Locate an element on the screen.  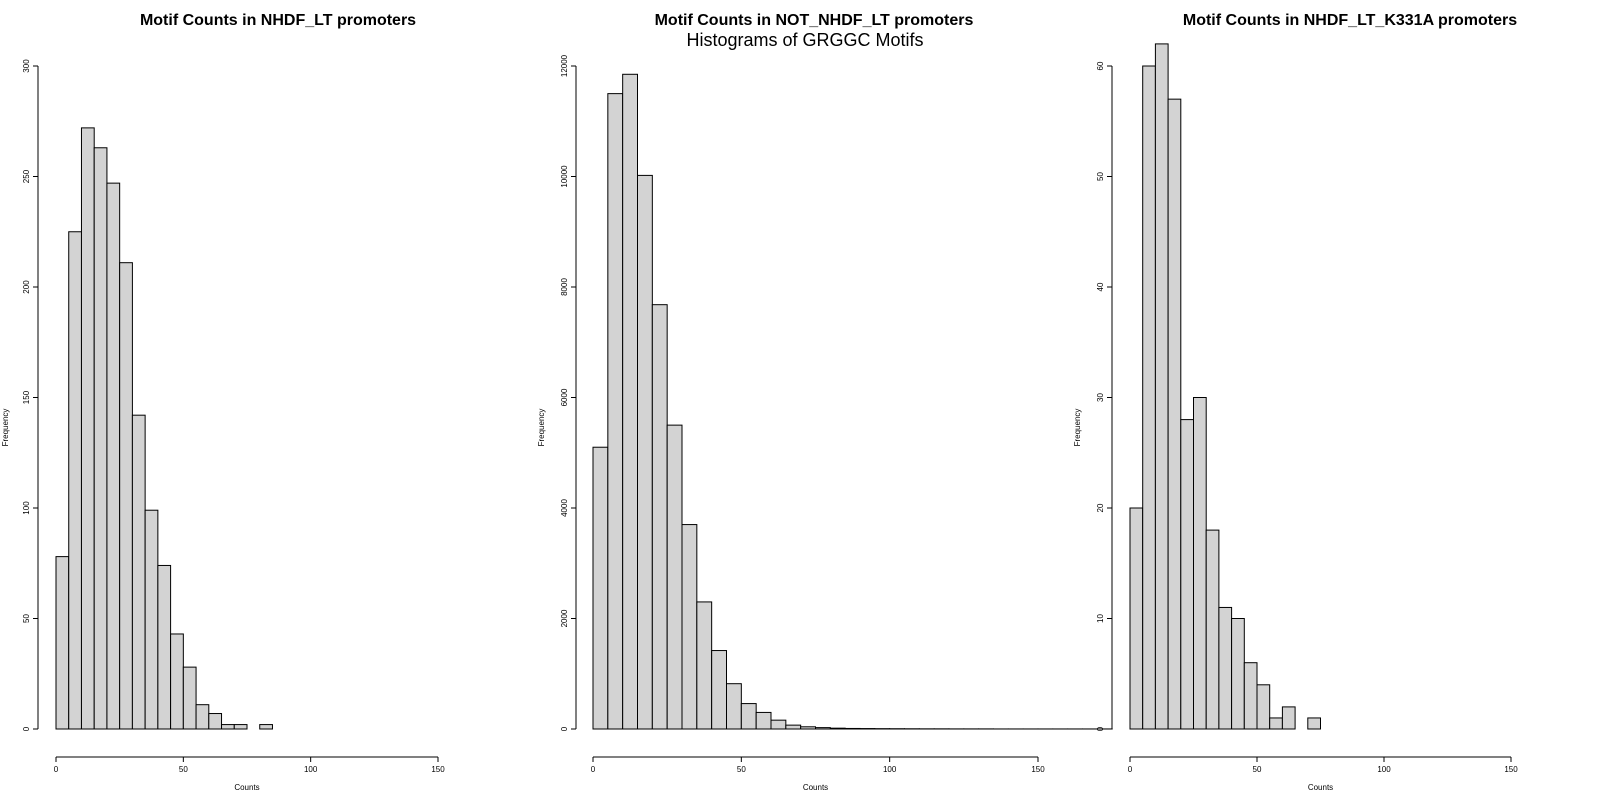
y-tick-label: 150 is located at coordinates (26, 397).